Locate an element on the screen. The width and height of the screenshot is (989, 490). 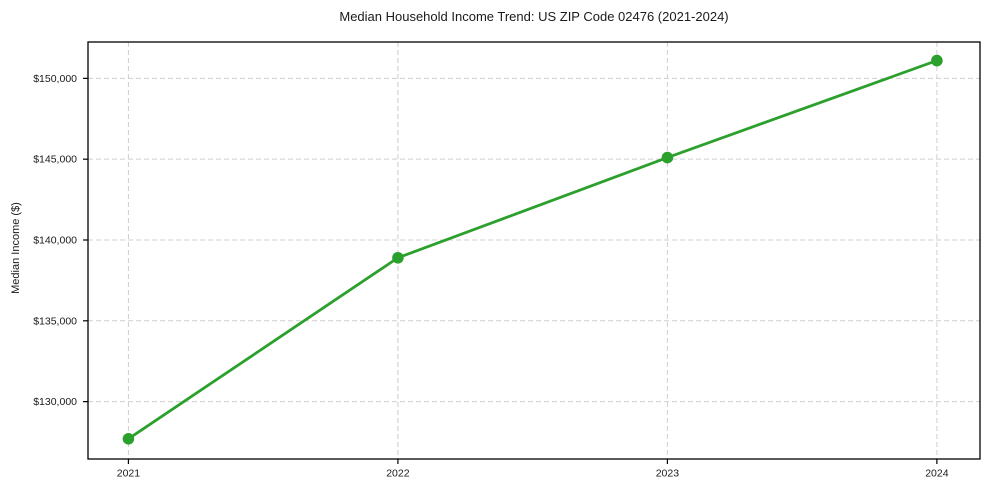
y-tick-label: $135,000 is located at coordinates (55, 321).